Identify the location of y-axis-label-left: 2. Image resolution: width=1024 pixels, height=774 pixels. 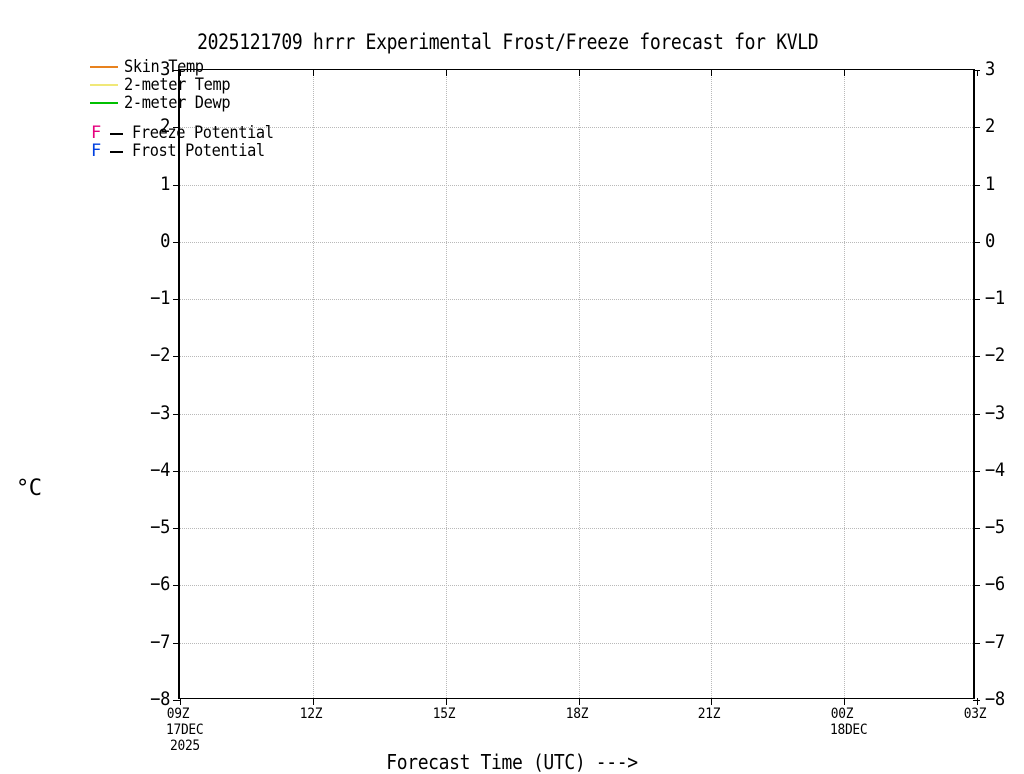
(165, 126).